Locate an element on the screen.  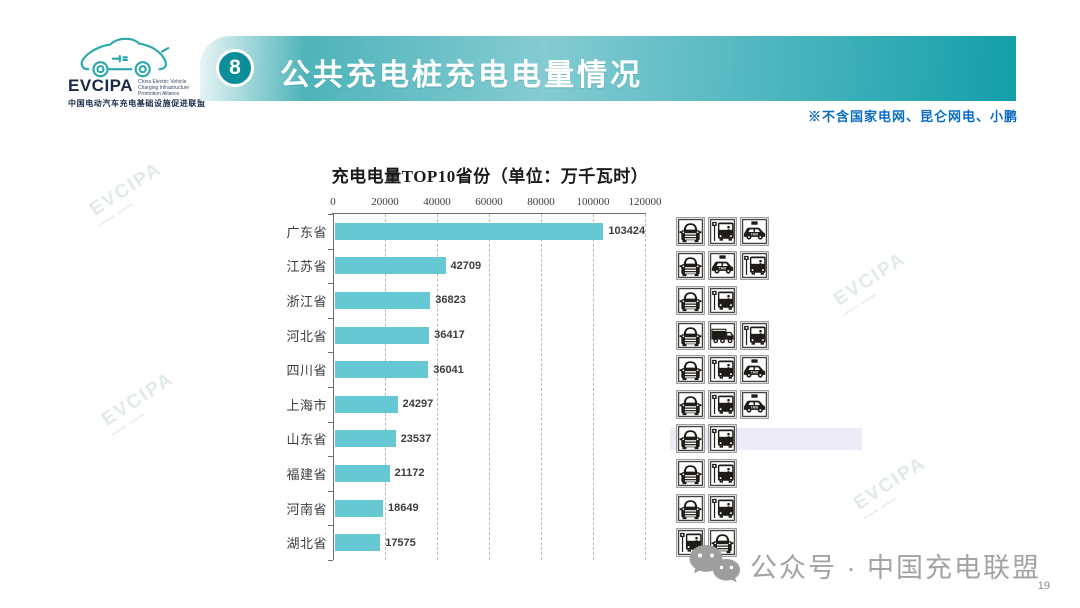
bar-row: 广东省 103424 is located at coordinates (490, 231).